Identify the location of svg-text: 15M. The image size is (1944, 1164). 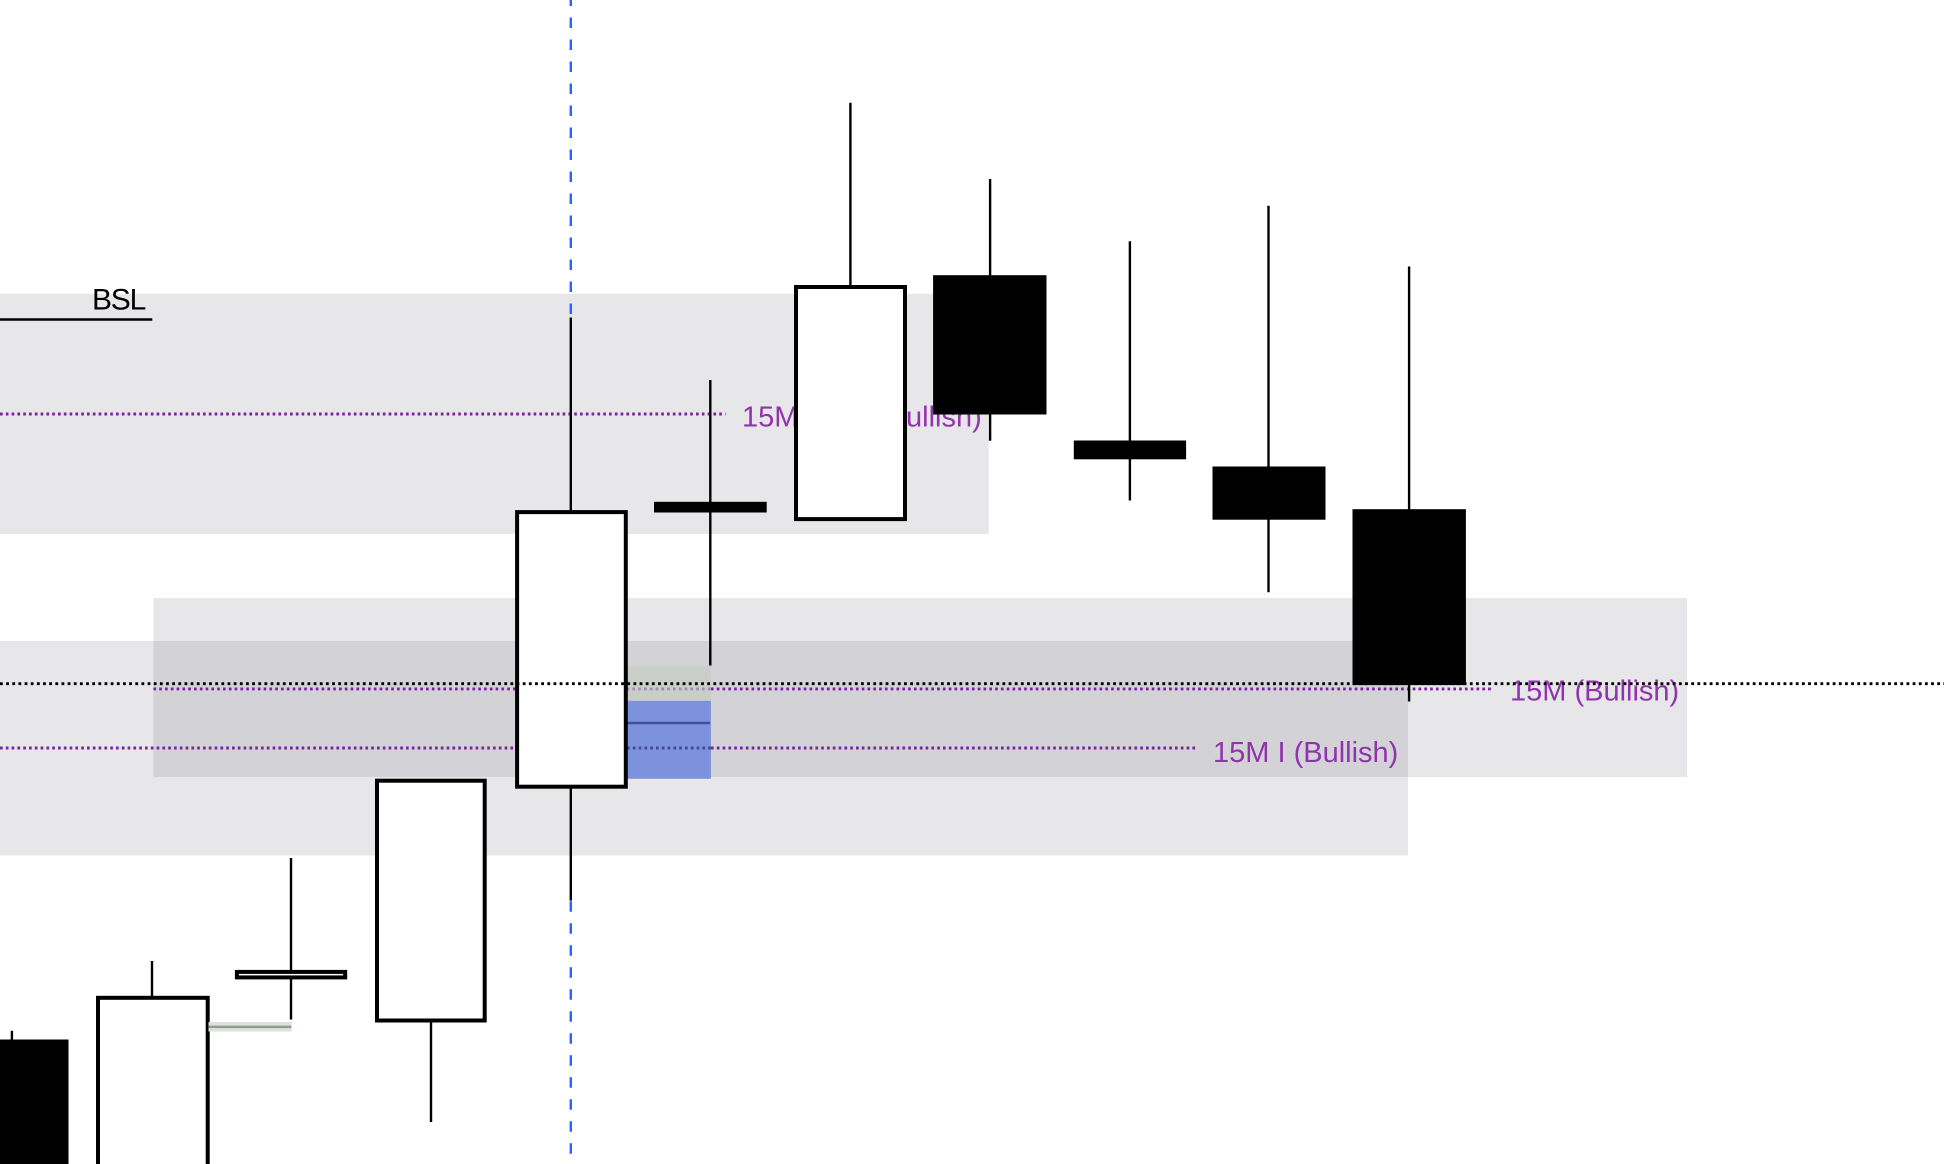
(770, 418).